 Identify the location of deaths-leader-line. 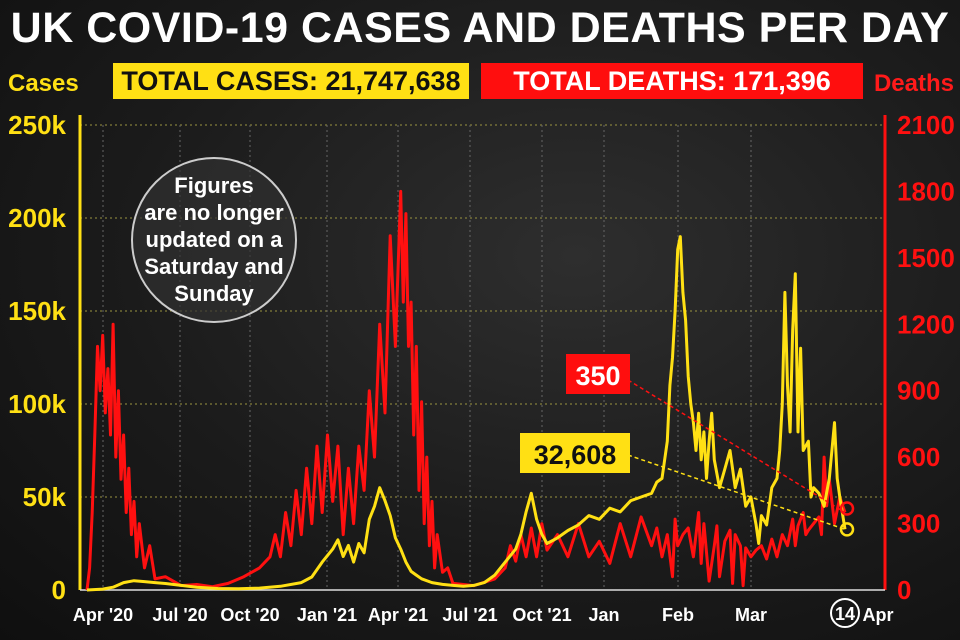
(736, 446).